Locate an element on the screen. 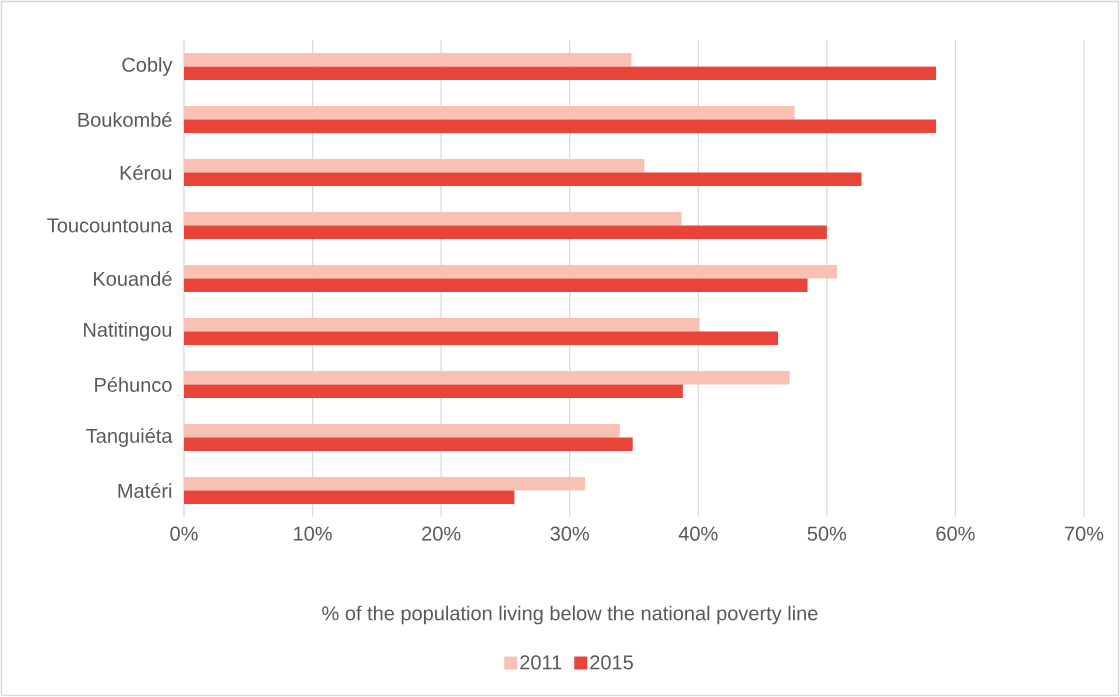  x-tick-label: 50% is located at coordinates (827, 533).